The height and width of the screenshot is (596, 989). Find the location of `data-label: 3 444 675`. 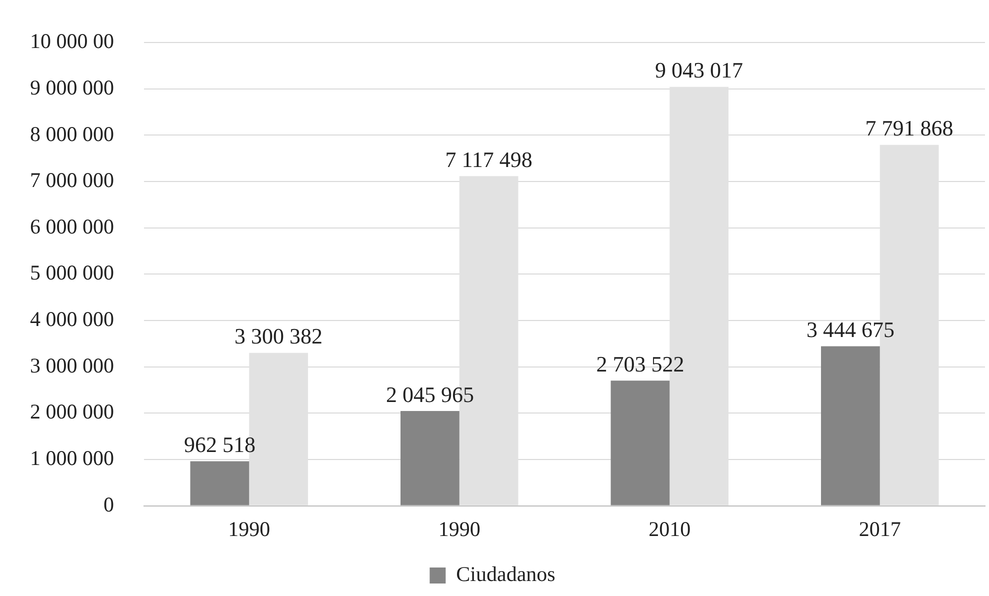

data-label: 3 444 675 is located at coordinates (850, 329).